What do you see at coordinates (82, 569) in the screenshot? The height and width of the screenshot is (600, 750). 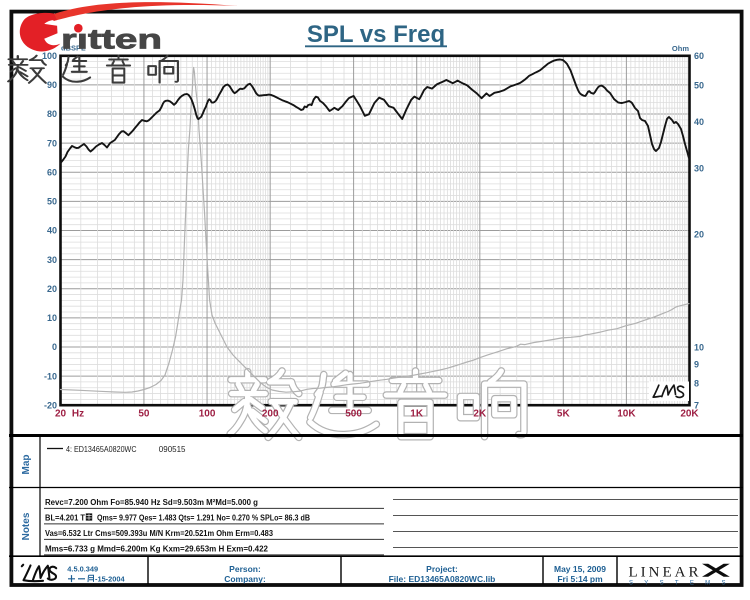 I see `svg-text: 4.5.0.349` at bounding box center [82, 569].